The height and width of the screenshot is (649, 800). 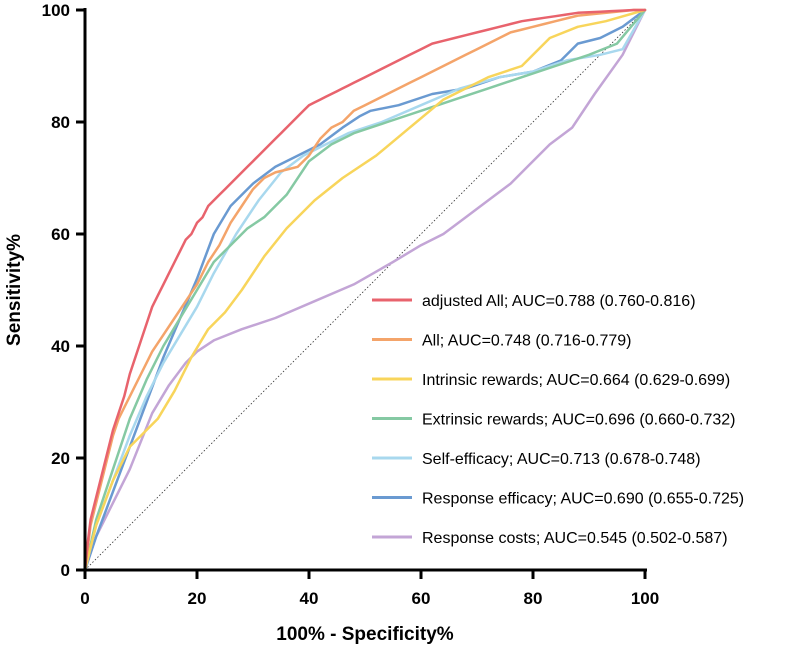 What do you see at coordinates (56, 10) in the screenshot?
I see `y-tick-label: 100` at bounding box center [56, 10].